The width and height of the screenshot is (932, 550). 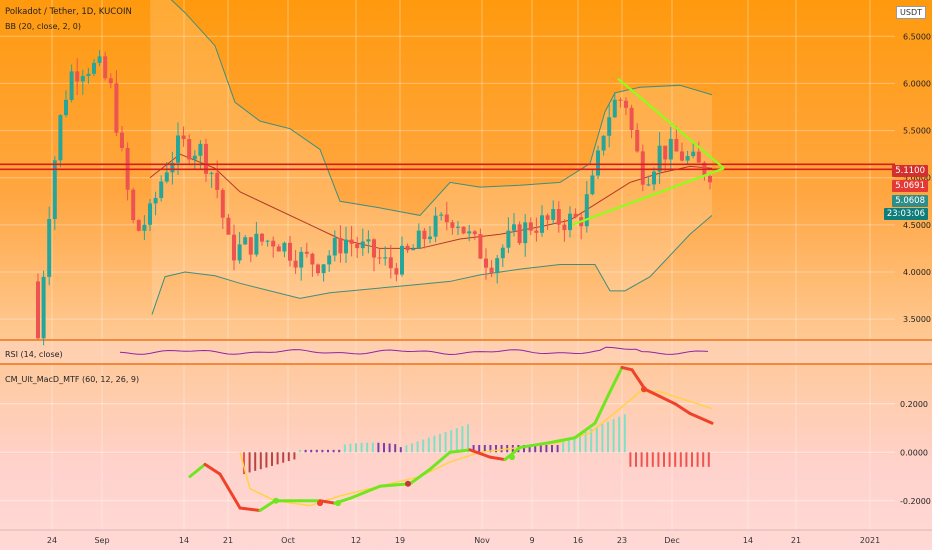 I want to click on bb-indicator-label: BB (20, close, 2, 0), so click(x=43, y=26).